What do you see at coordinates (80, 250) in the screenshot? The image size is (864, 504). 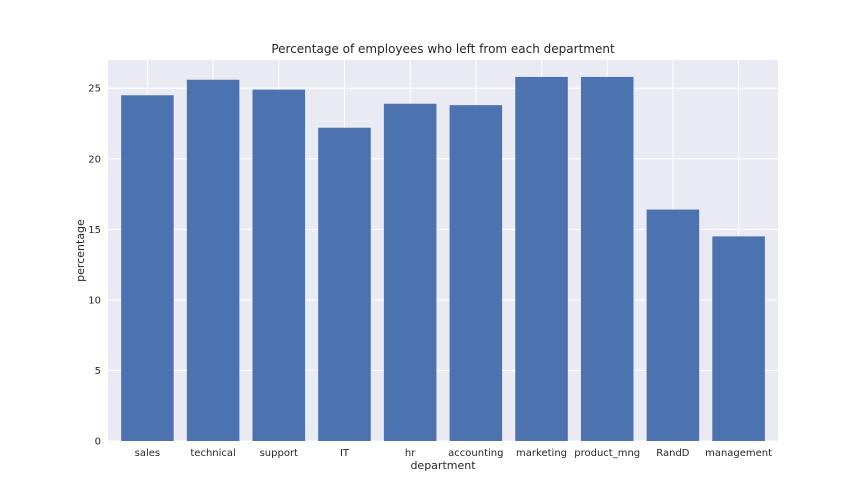 I see `y-axis-label: percentage` at bounding box center [80, 250].